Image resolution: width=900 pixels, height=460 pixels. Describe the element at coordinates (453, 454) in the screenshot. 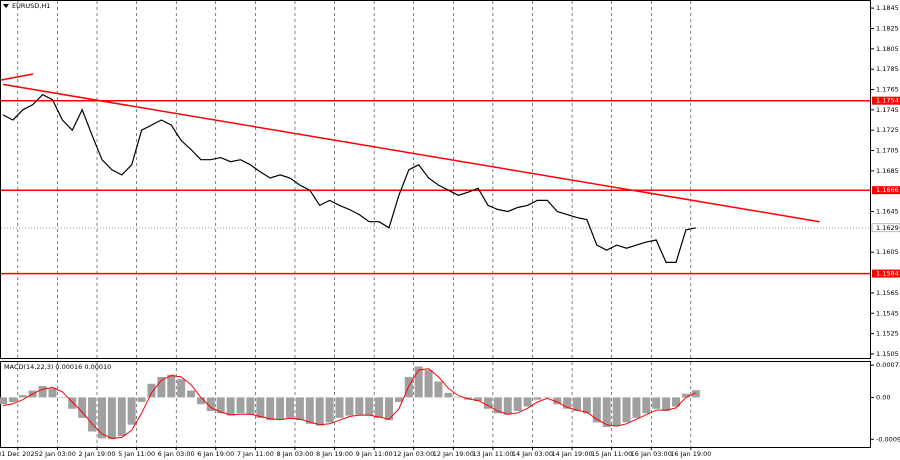

I see `x-tick-label: 12 Jan 19:00` at that location.